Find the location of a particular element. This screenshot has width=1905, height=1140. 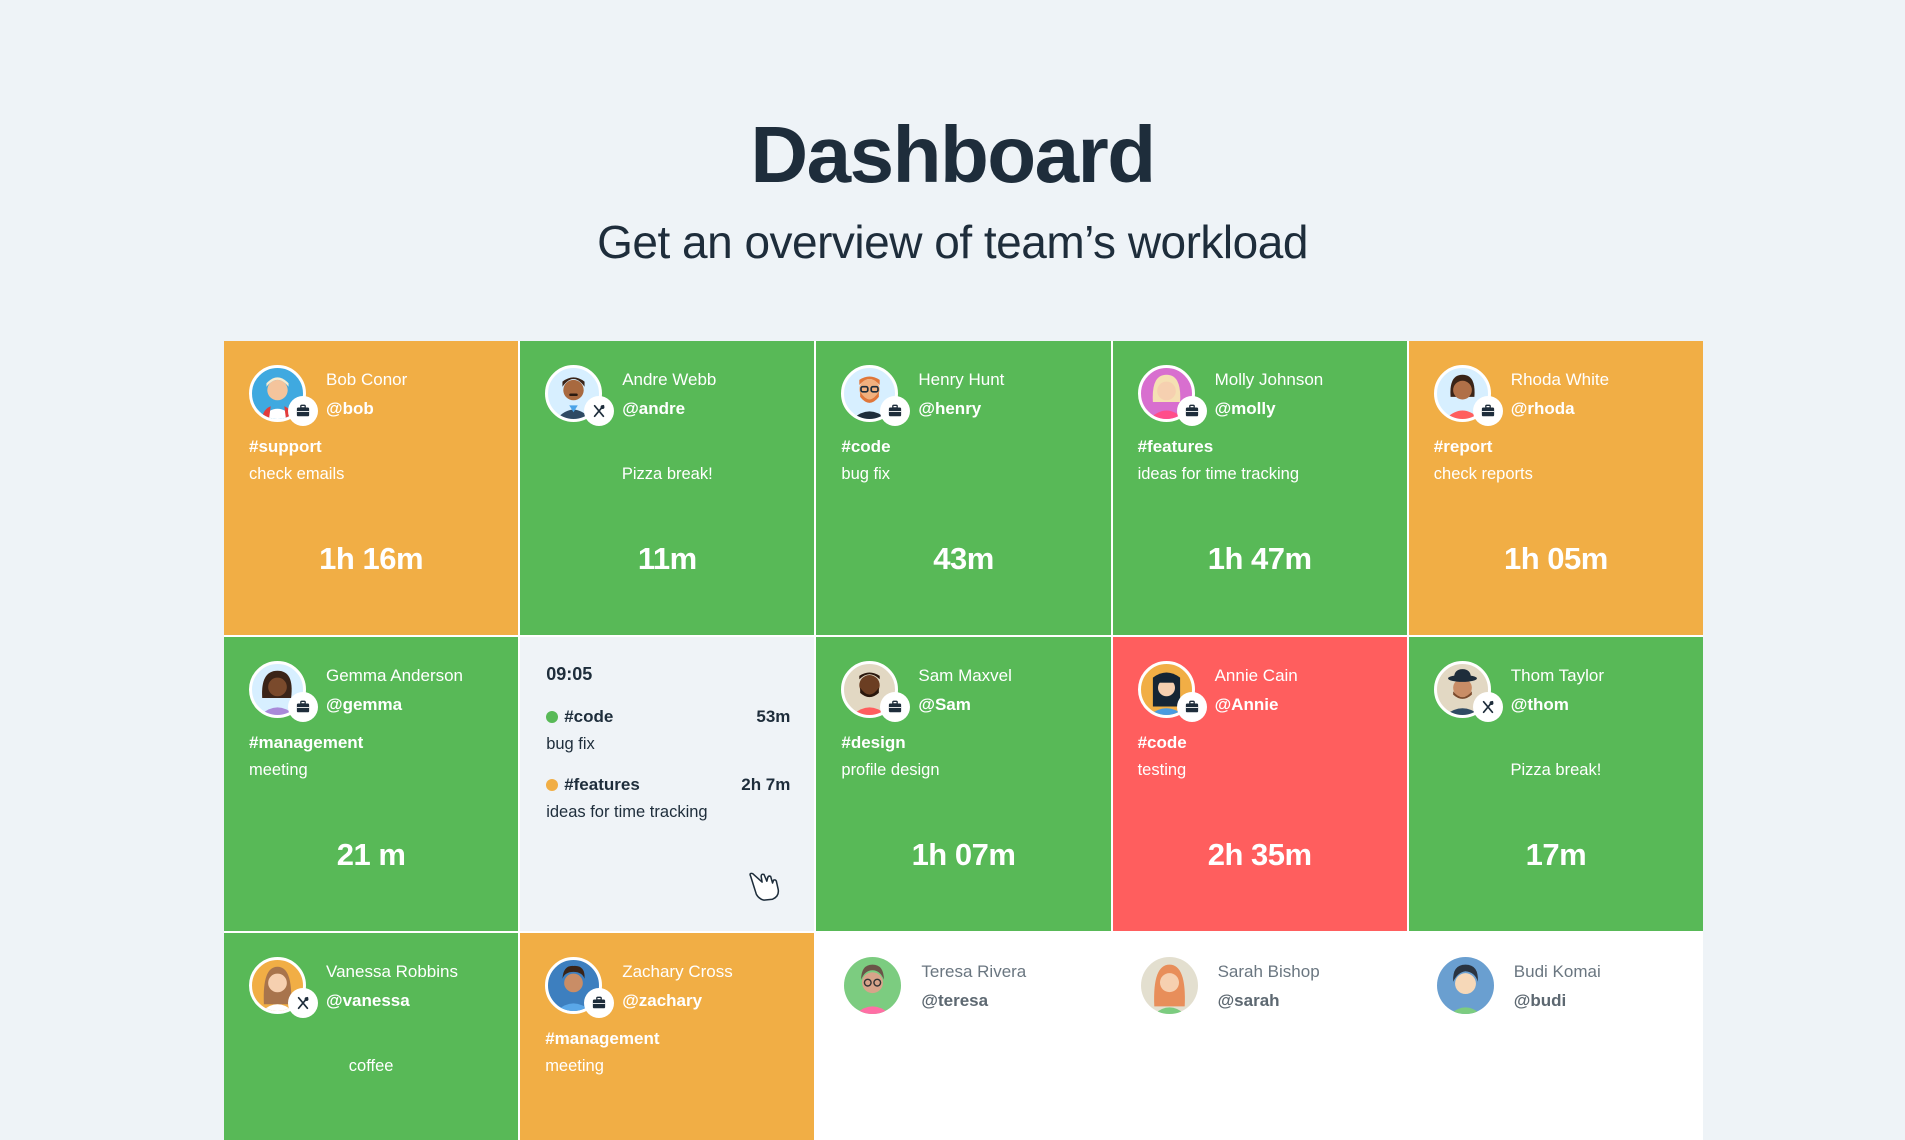

member-card-teresa: Teresa Rivera @teresa is located at coordinates (963, 1036).